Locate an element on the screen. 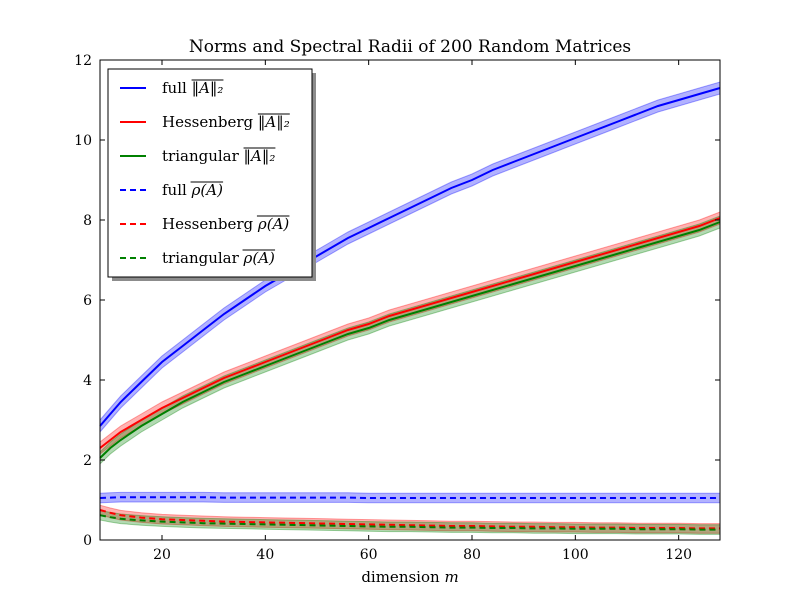  y-tick-label: 6 is located at coordinates (87, 301).